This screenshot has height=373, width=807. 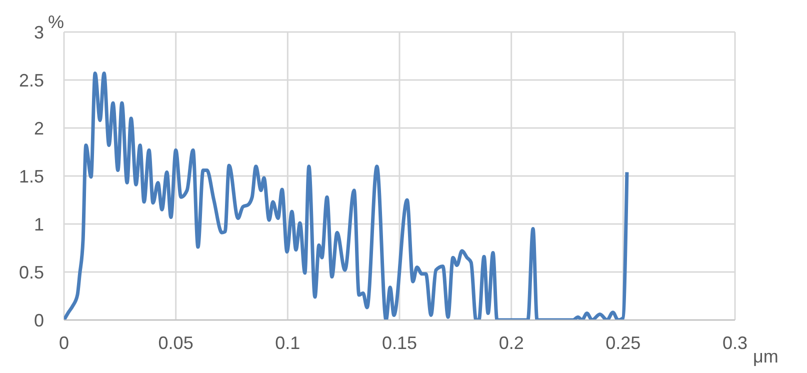 I want to click on x-tick-label: 0.1, so click(x=287, y=342).